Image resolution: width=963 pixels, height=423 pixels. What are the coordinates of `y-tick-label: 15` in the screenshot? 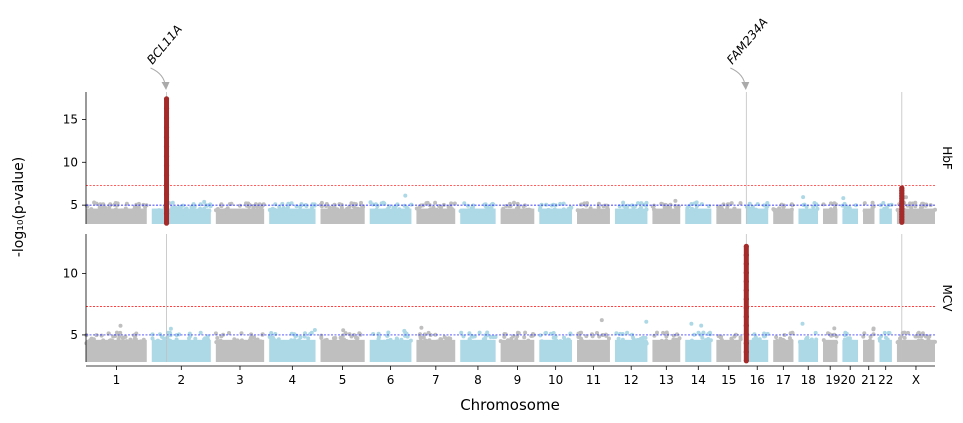 It's located at (70, 119).